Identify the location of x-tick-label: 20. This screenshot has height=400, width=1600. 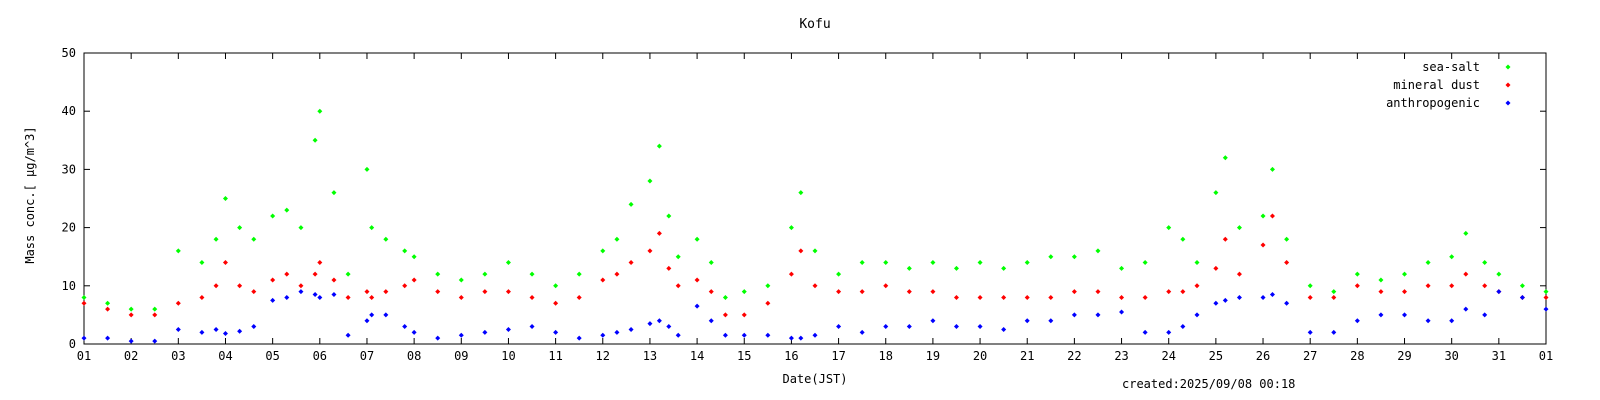
(980, 356).